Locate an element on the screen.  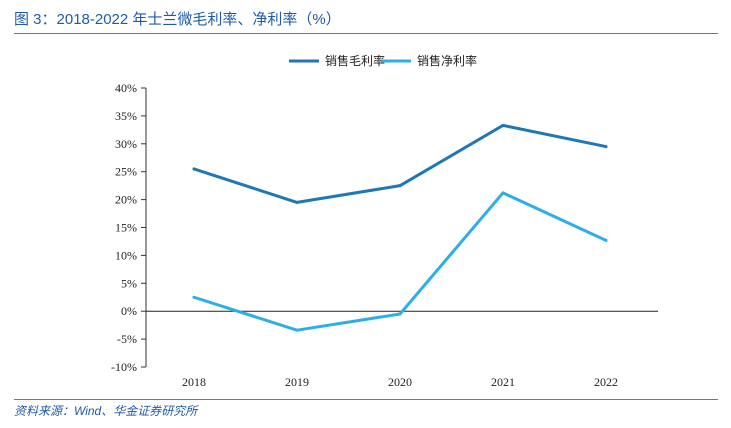
y-tick-label: 20% is located at coordinates (126, 200).